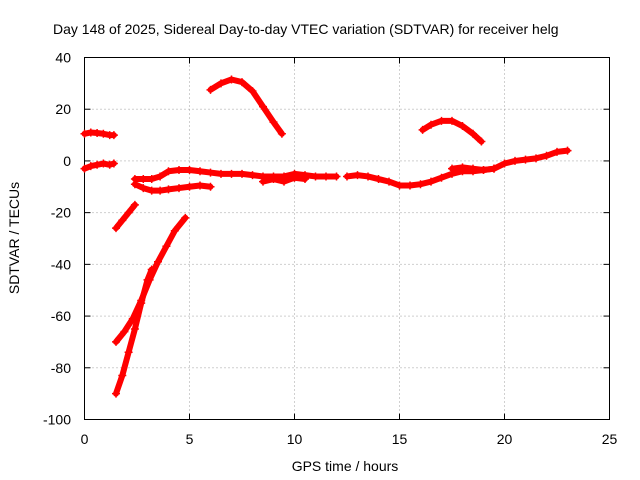 Image resolution: width=640 pixels, height=480 pixels. I want to click on y-tick-label: -40, so click(61, 264).